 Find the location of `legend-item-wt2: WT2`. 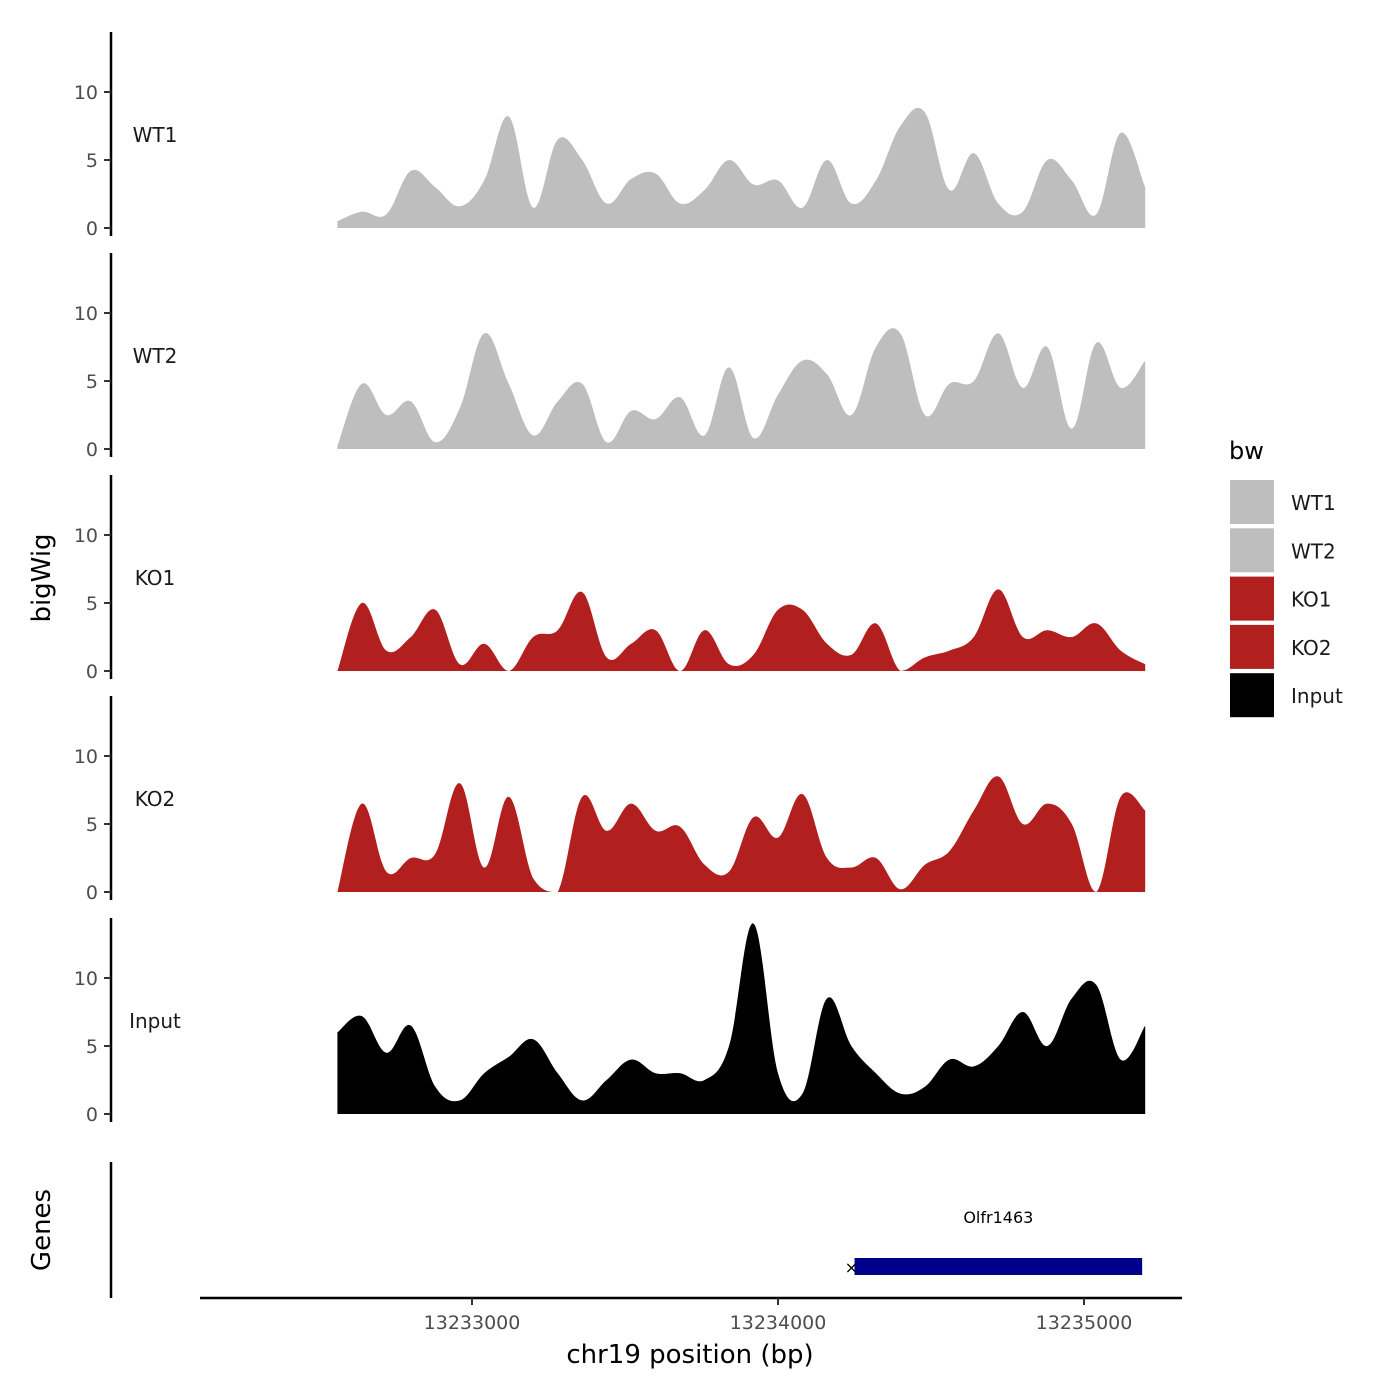

legend-item-wt2: WT2 is located at coordinates (1283, 550).